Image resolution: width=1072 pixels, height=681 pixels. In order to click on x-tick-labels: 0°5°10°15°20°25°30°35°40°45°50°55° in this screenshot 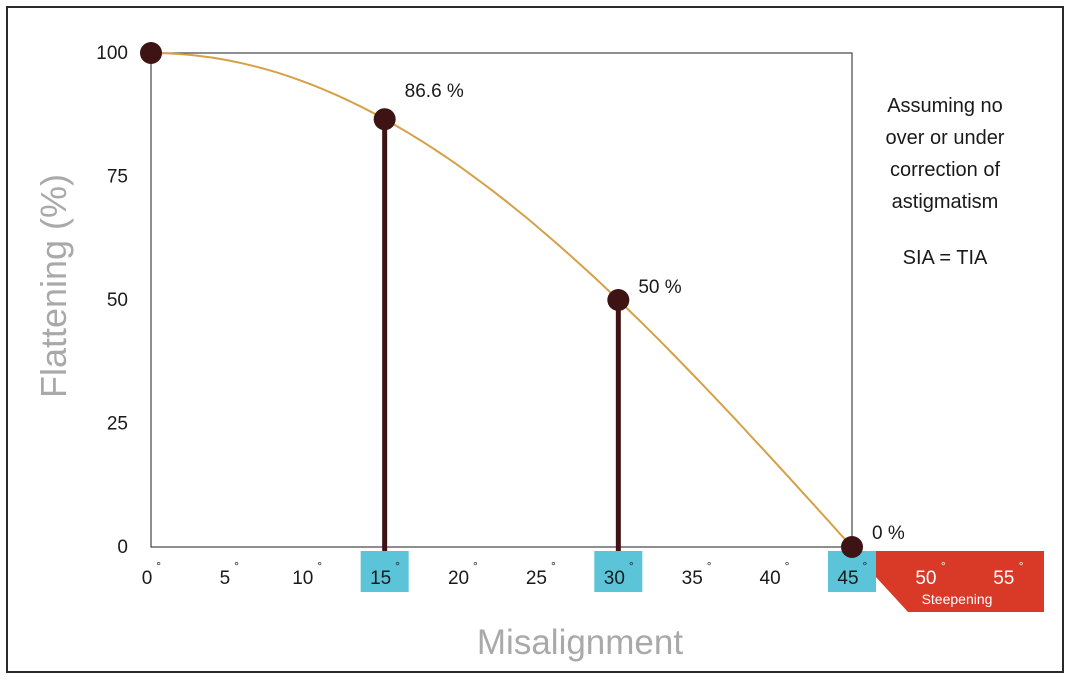, I will do `click(583, 574)`.